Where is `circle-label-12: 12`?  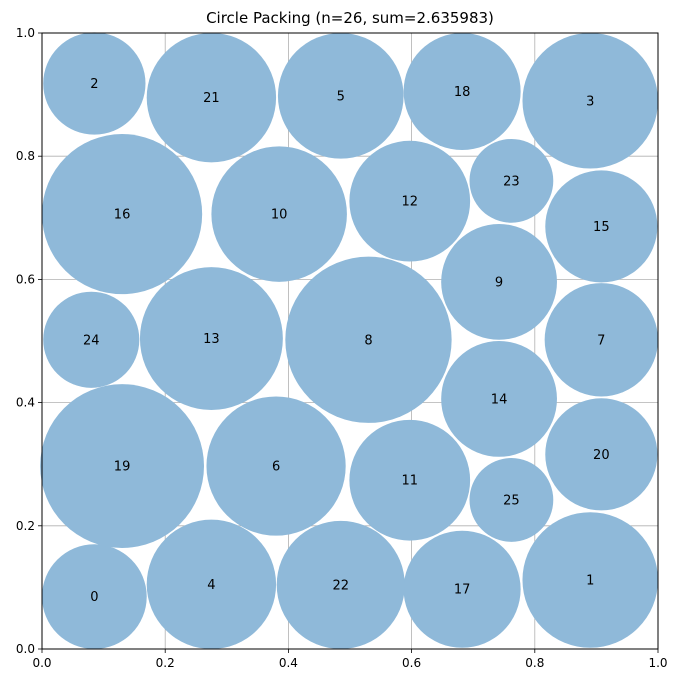 circle-label-12: 12 is located at coordinates (409, 202).